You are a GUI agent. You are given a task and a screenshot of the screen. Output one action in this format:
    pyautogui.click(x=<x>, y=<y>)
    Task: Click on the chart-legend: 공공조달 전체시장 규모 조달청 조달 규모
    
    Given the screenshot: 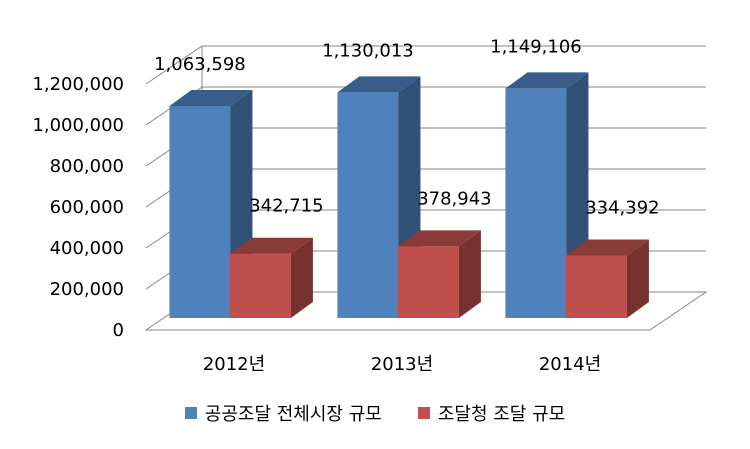 What is the action you would take?
    pyautogui.click(x=375, y=413)
    